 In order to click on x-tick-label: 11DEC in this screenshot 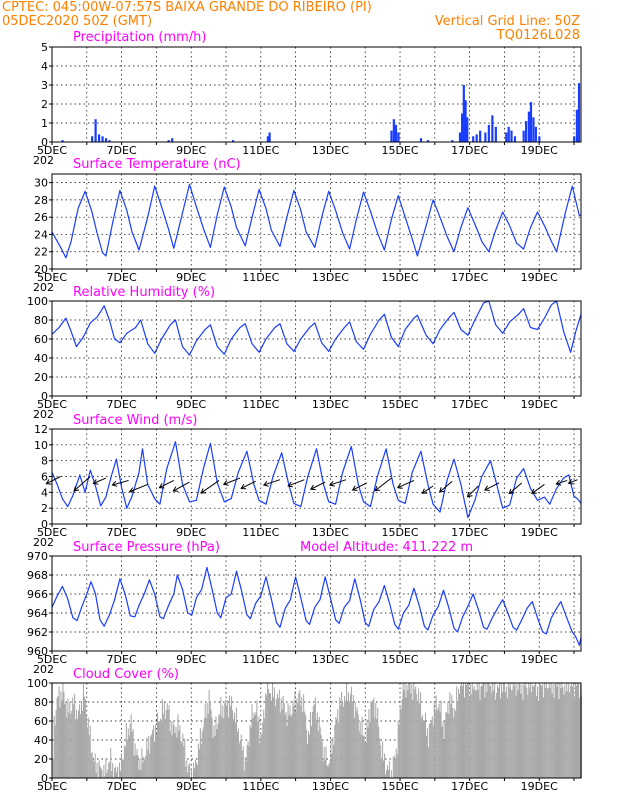, I will do `click(260, 532)`.